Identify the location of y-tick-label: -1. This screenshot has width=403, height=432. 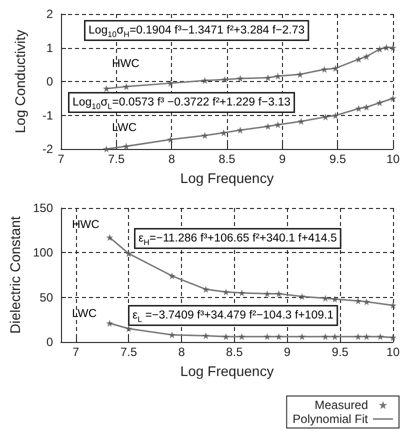
(48, 115).